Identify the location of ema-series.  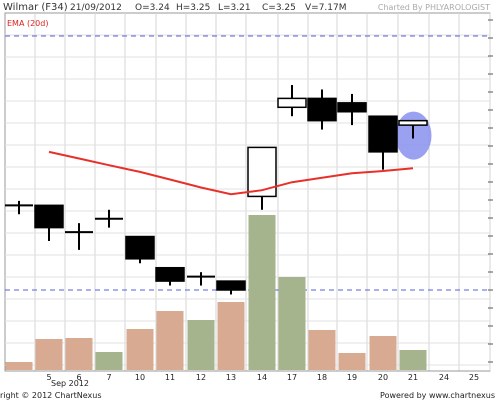
(231, 173).